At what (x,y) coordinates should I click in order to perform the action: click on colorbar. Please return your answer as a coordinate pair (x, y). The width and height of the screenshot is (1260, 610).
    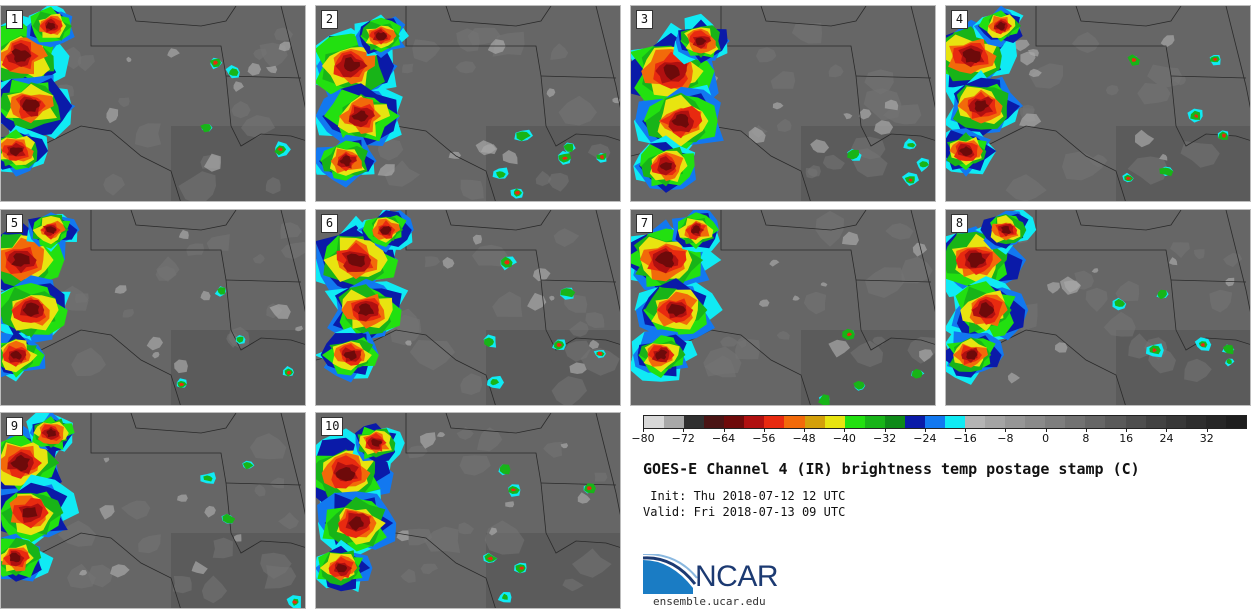
    Looking at the image, I should click on (945, 422).